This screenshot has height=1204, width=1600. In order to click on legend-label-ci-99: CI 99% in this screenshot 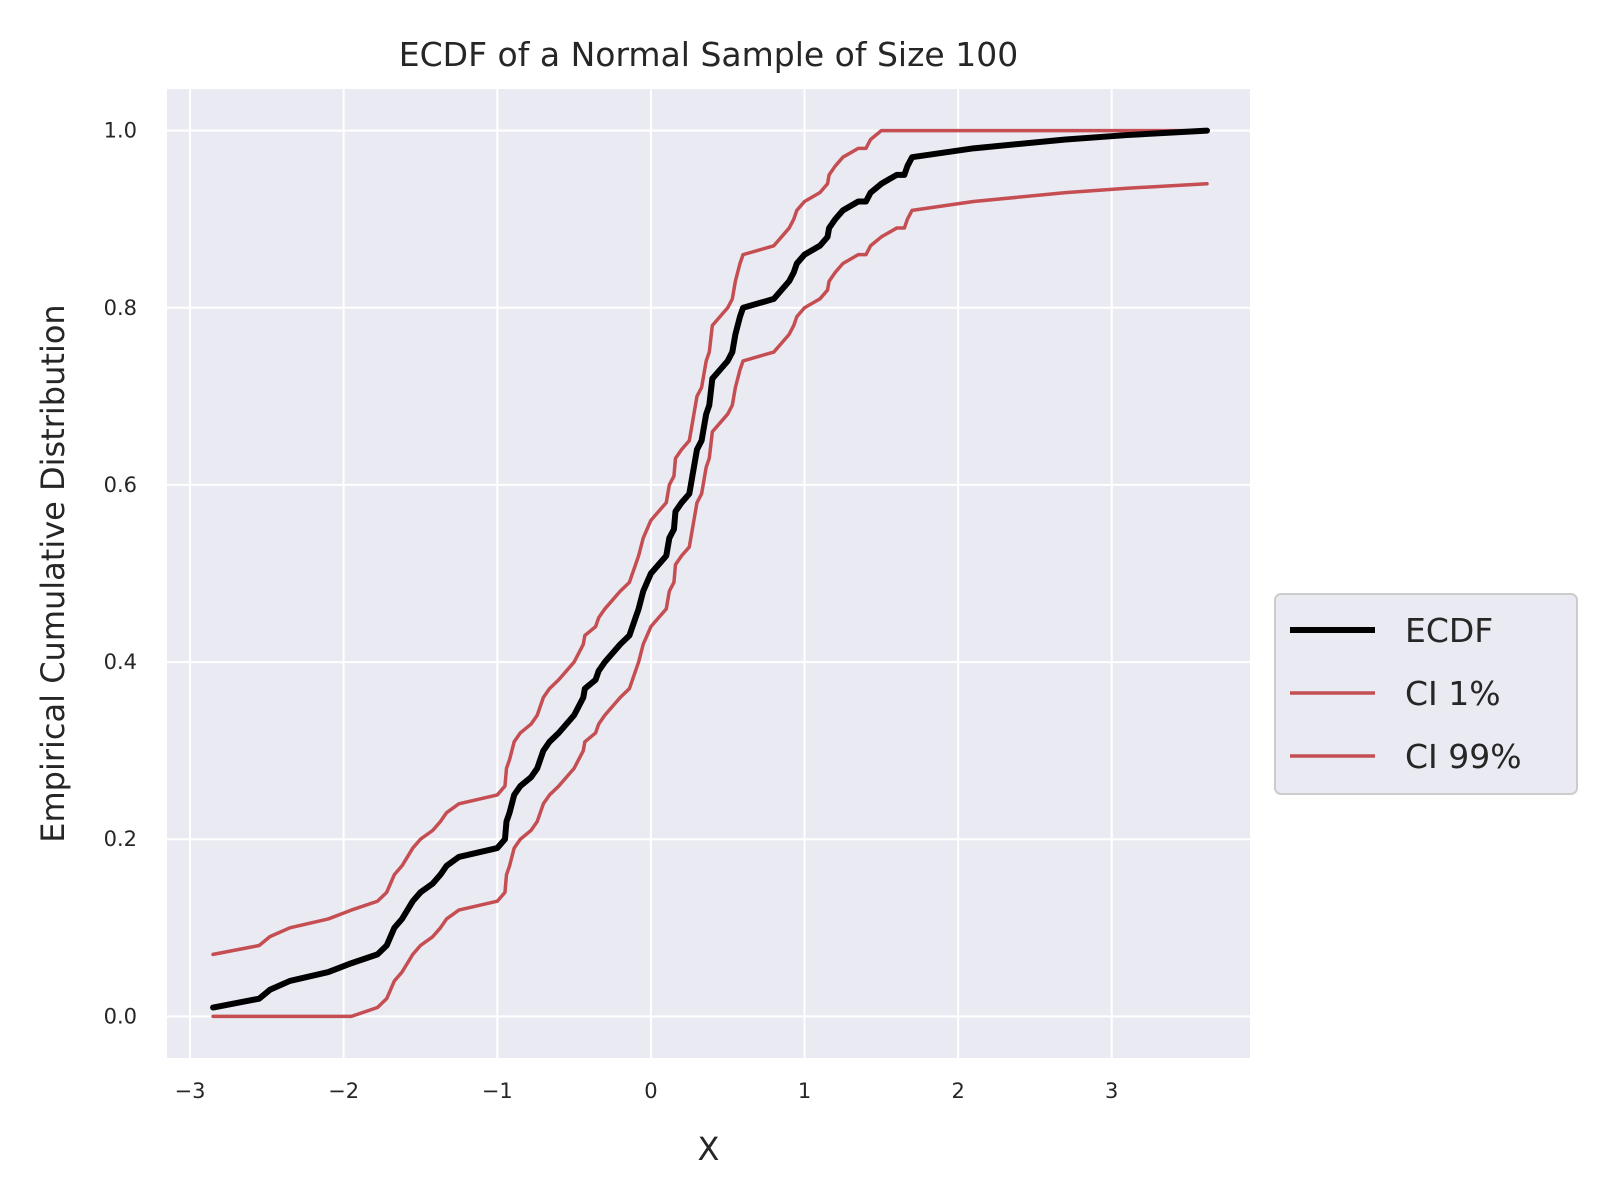, I will do `click(1463, 756)`.